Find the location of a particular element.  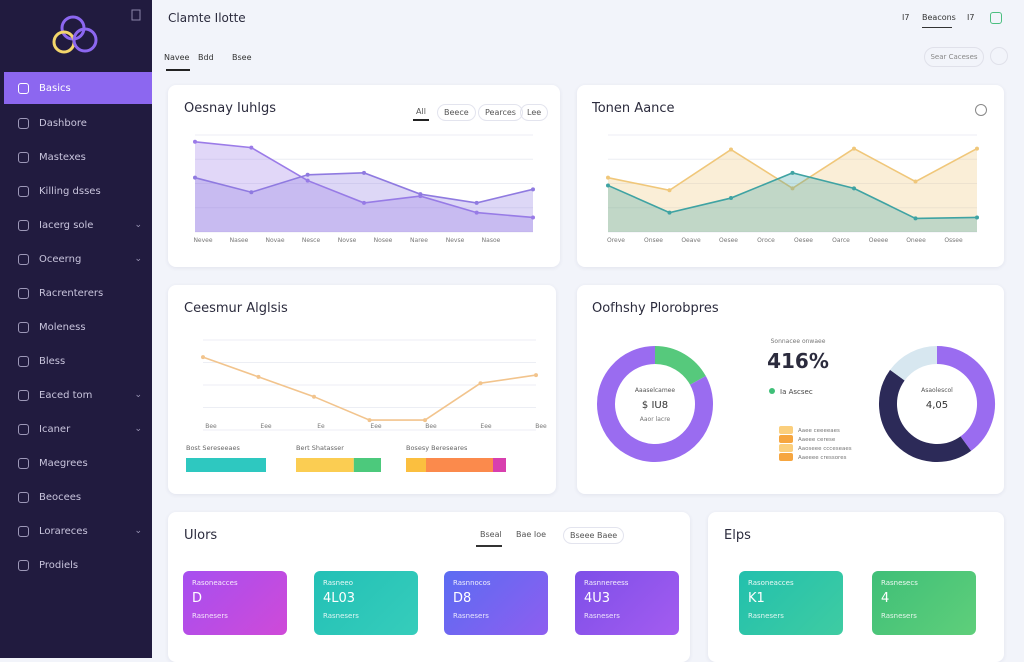

nav-label: Racrenterers is located at coordinates (71, 293).